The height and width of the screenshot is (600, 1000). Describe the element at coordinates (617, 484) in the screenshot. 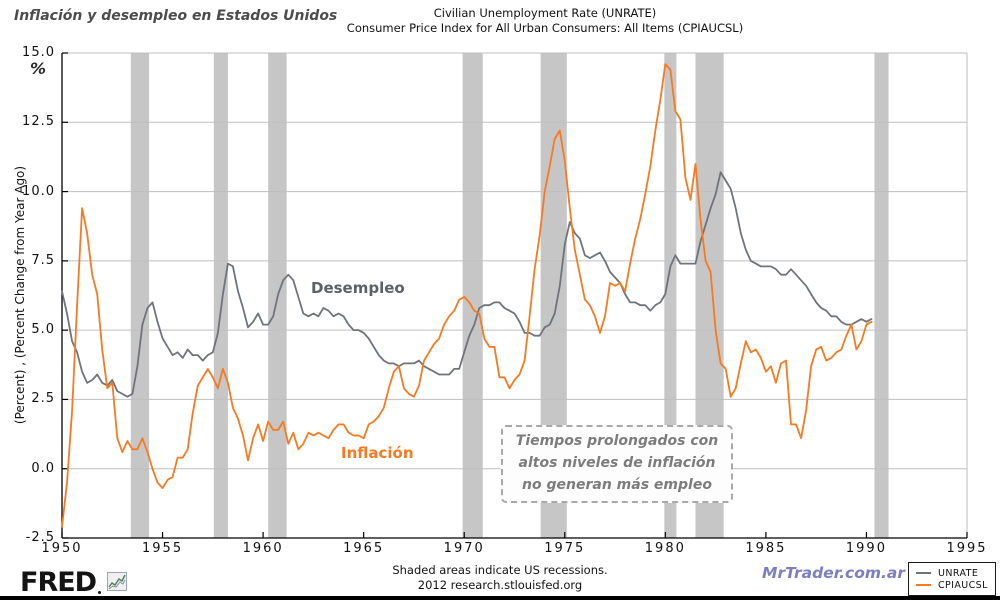

I see `callout-line3: no generan más empleo` at that location.